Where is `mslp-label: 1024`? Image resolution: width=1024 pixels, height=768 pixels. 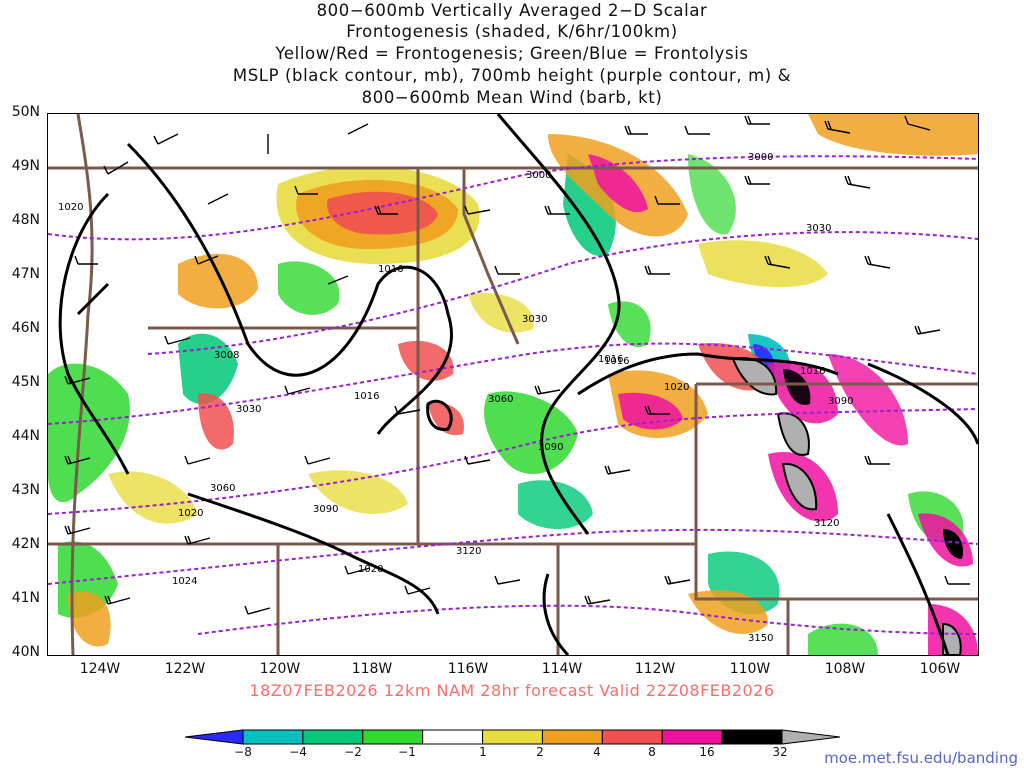 mslp-label: 1024 is located at coordinates (184, 581).